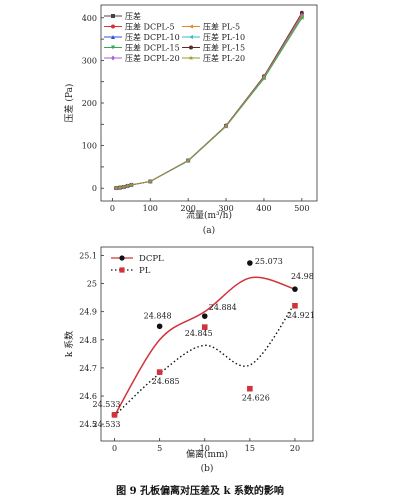 This screenshot has width=403, height=503. Describe the element at coordinates (256, 398) in the screenshot. I see `chart-b-data-label: 24.626` at that location.